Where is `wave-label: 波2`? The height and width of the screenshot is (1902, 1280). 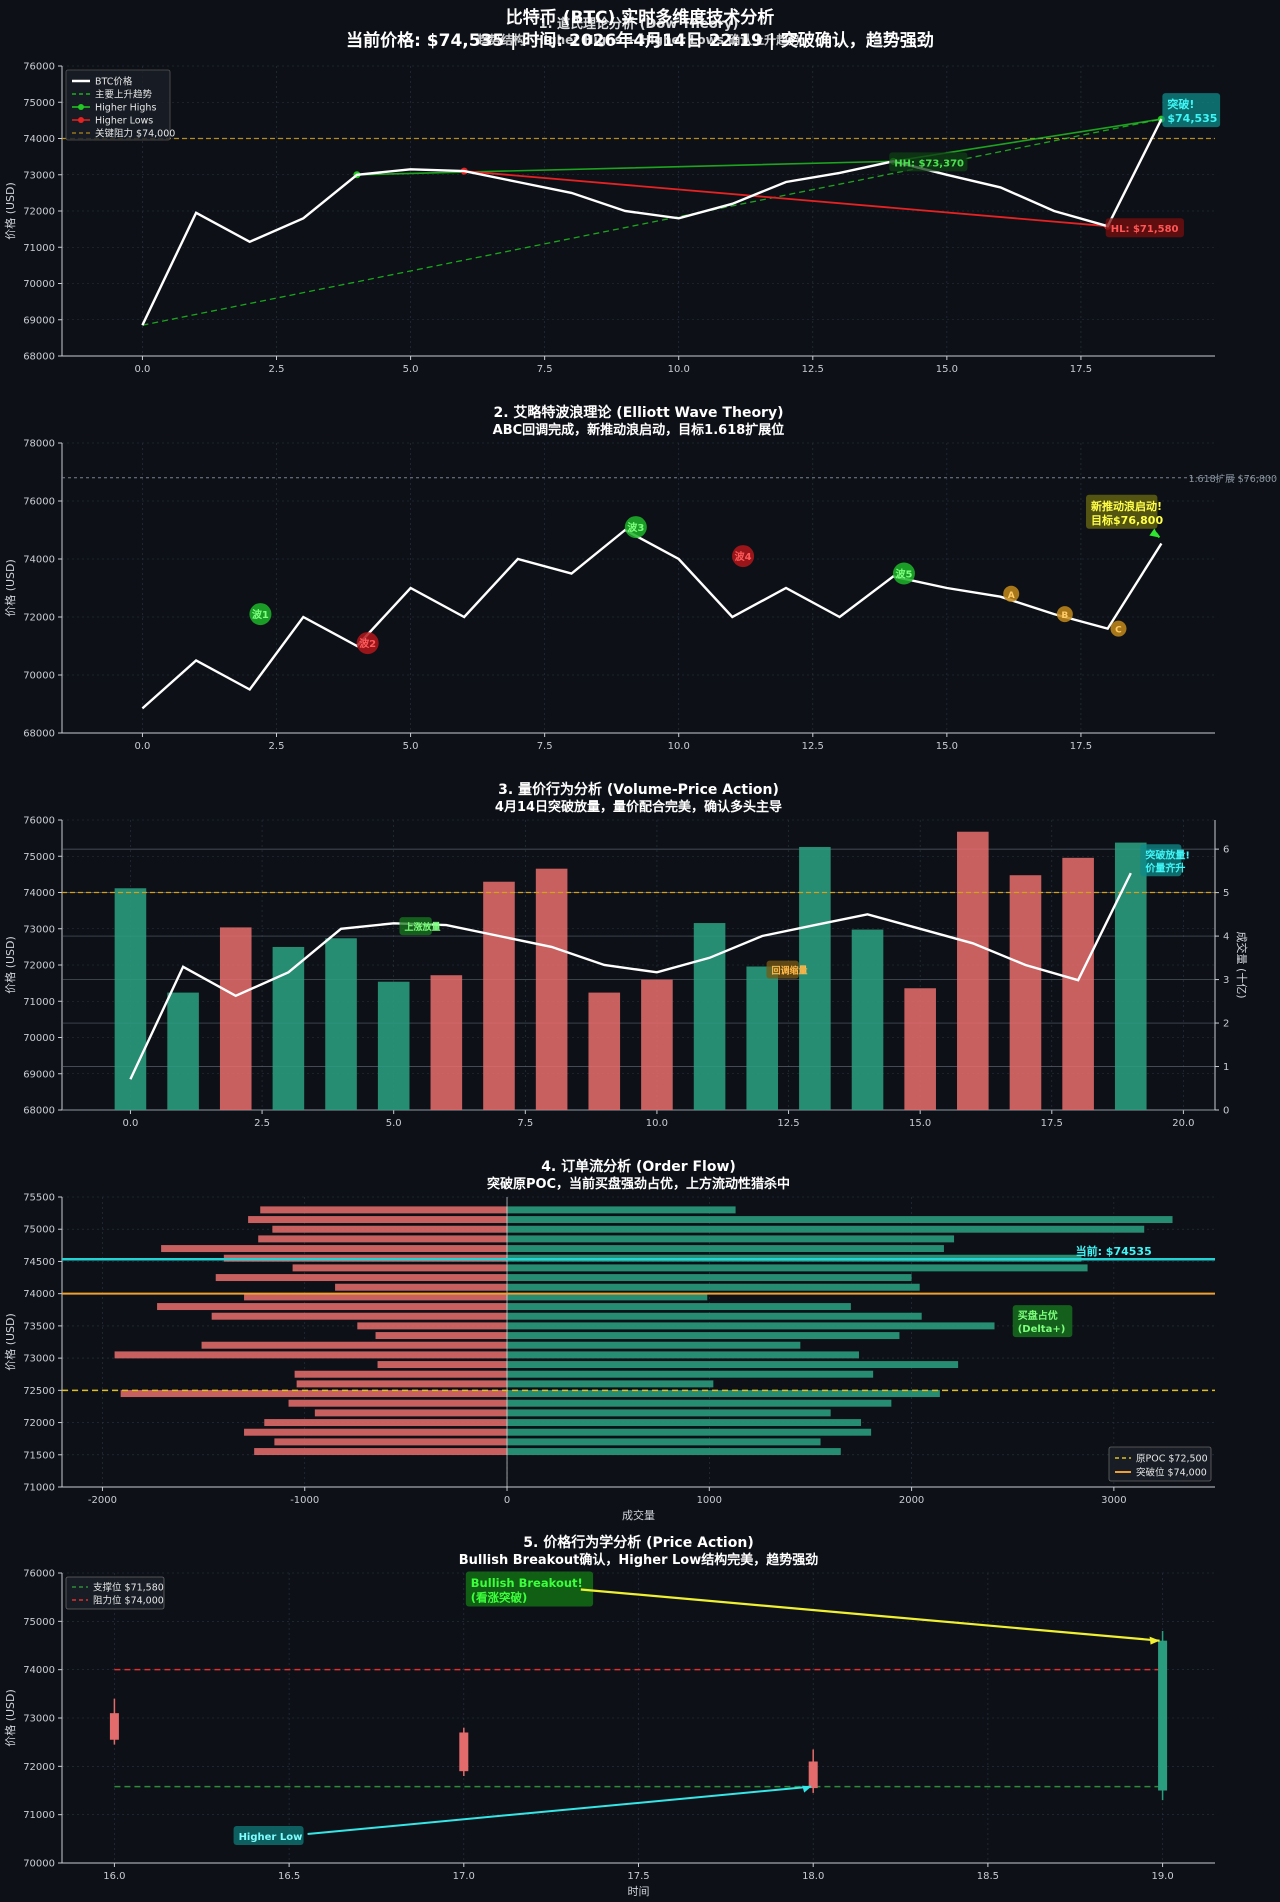
wave-label: 波2 is located at coordinates (367, 643).